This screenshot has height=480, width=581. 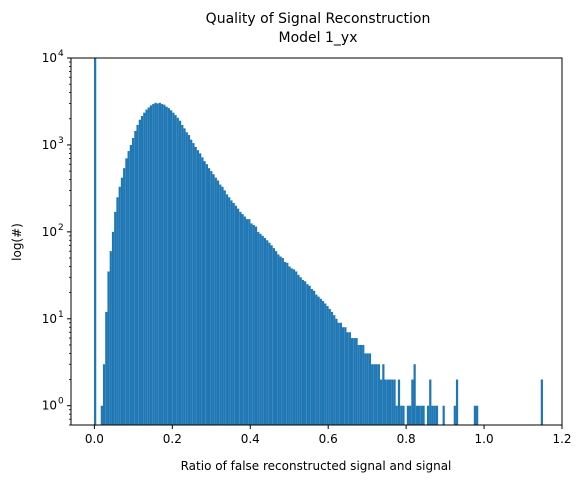 I want to click on y-tick-exponent: 1, so click(x=61, y=315).